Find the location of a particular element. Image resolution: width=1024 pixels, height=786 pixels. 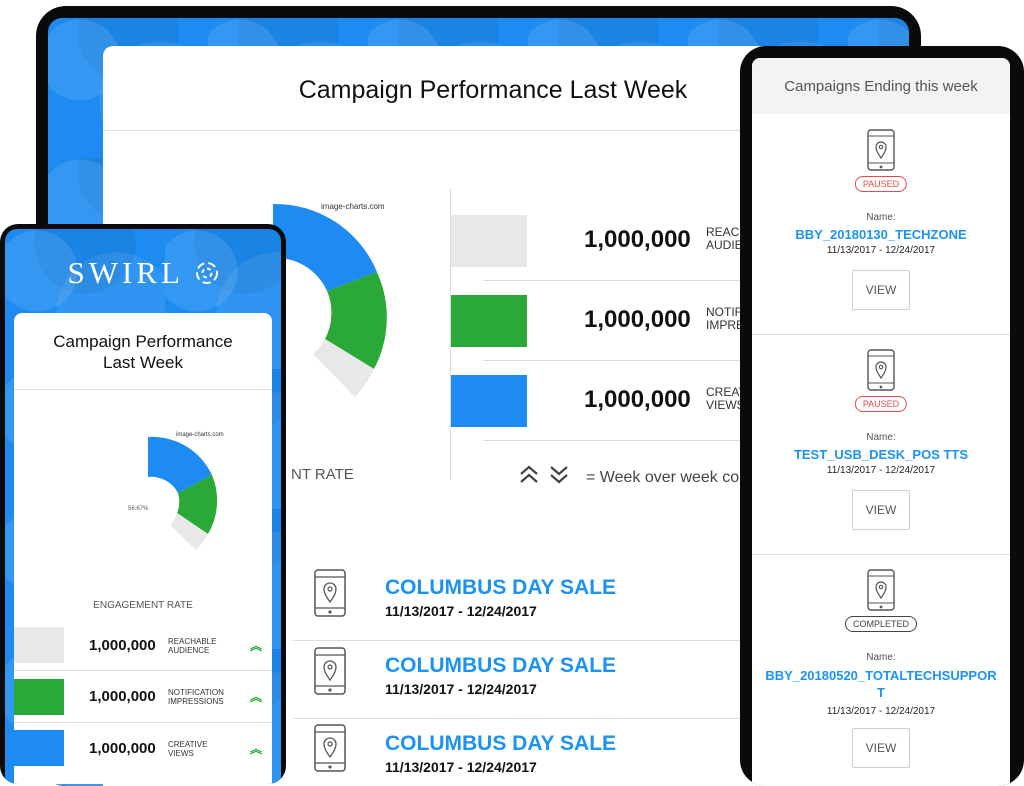

stat-label: REACHABLE AUDIENCE is located at coordinates (192, 646).